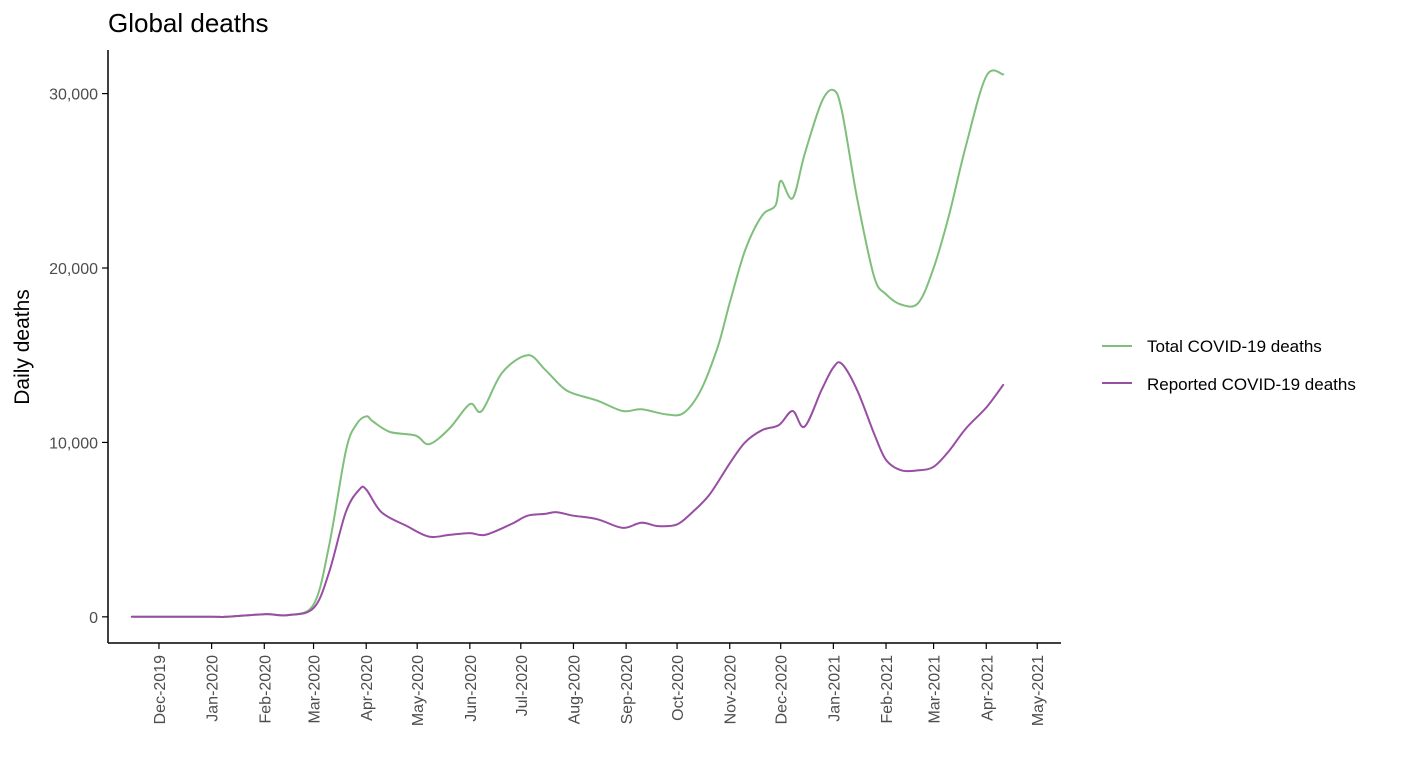  What do you see at coordinates (315, 689) in the screenshot?
I see `x-tick-label: Mar-2020` at bounding box center [315, 689].